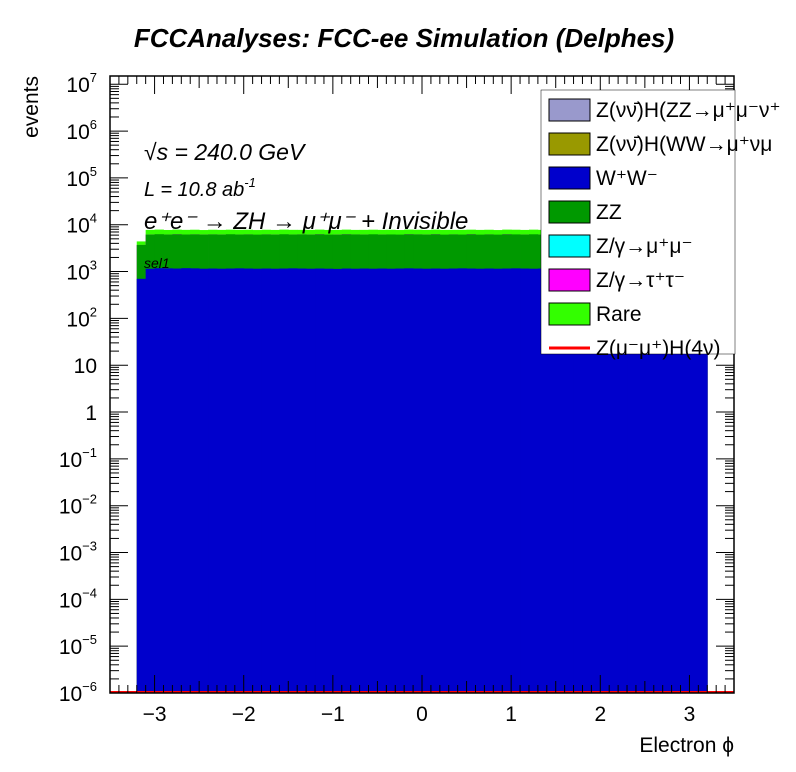 The height and width of the screenshot is (772, 796). I want to click on y-tick-label: 10⁻⁵, so click(78, 645).